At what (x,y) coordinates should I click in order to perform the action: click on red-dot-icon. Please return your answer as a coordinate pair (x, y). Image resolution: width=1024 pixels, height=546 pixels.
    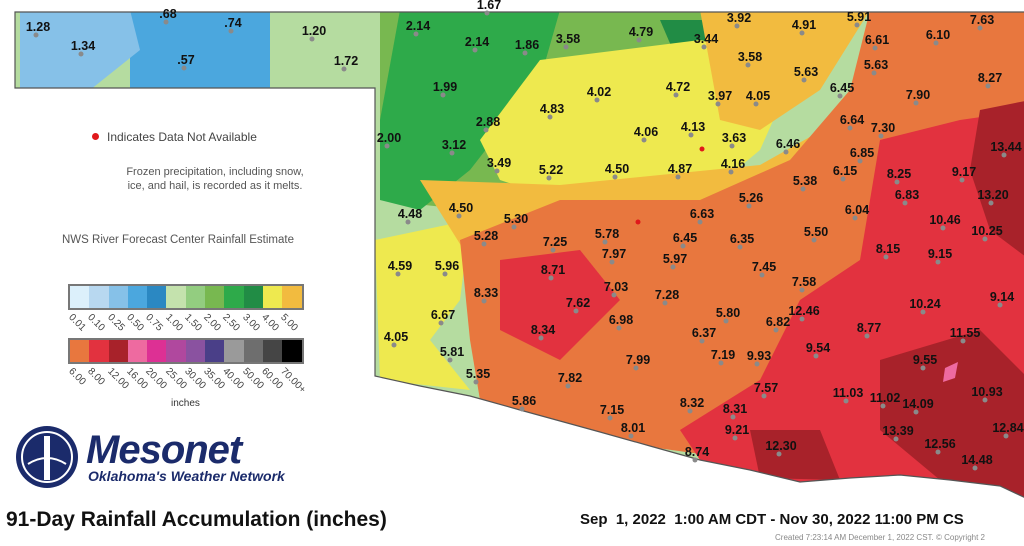
    Looking at the image, I should click on (95, 136).